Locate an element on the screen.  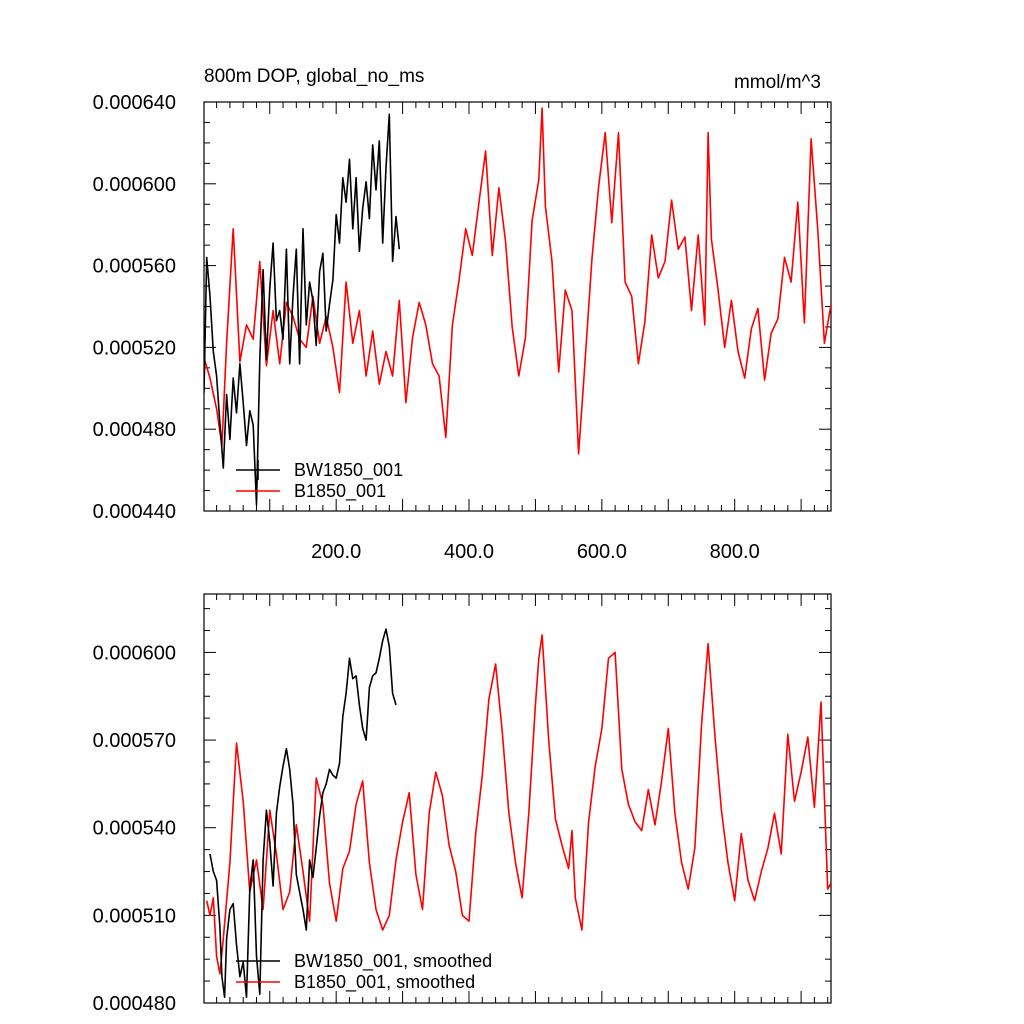
units-label: mmol/m^3 is located at coordinates (777, 82).